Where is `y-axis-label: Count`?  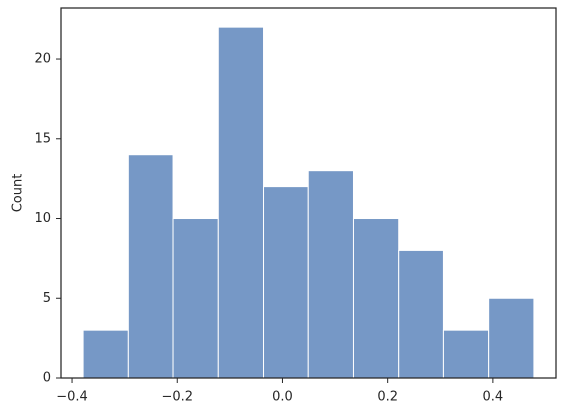 y-axis-label: Count is located at coordinates (18, 193).